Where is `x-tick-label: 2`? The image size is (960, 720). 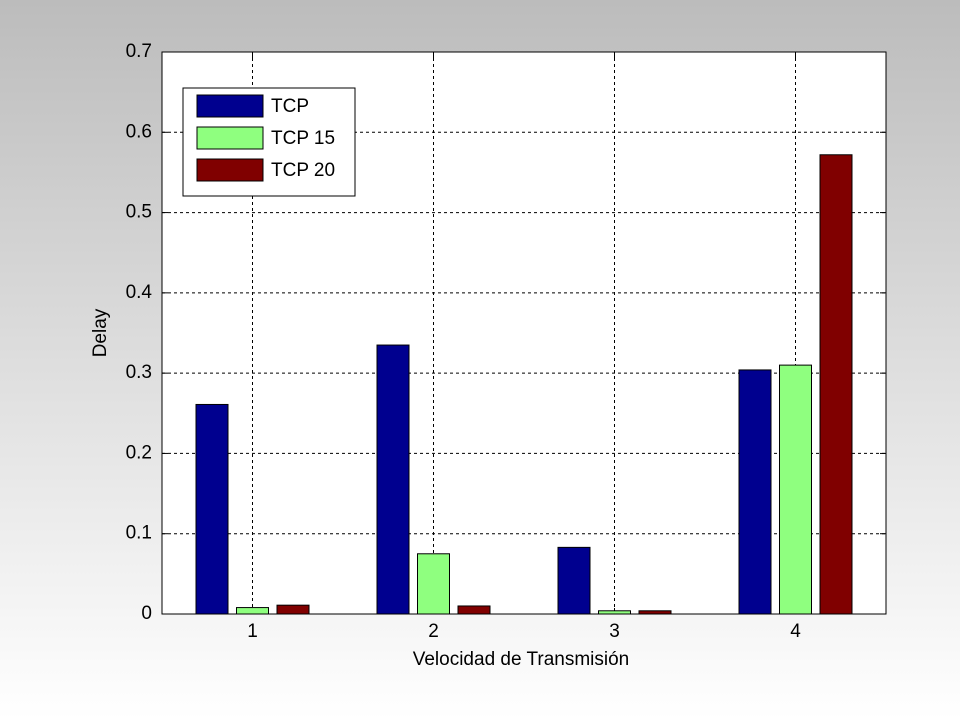 x-tick-label: 2 is located at coordinates (433, 631).